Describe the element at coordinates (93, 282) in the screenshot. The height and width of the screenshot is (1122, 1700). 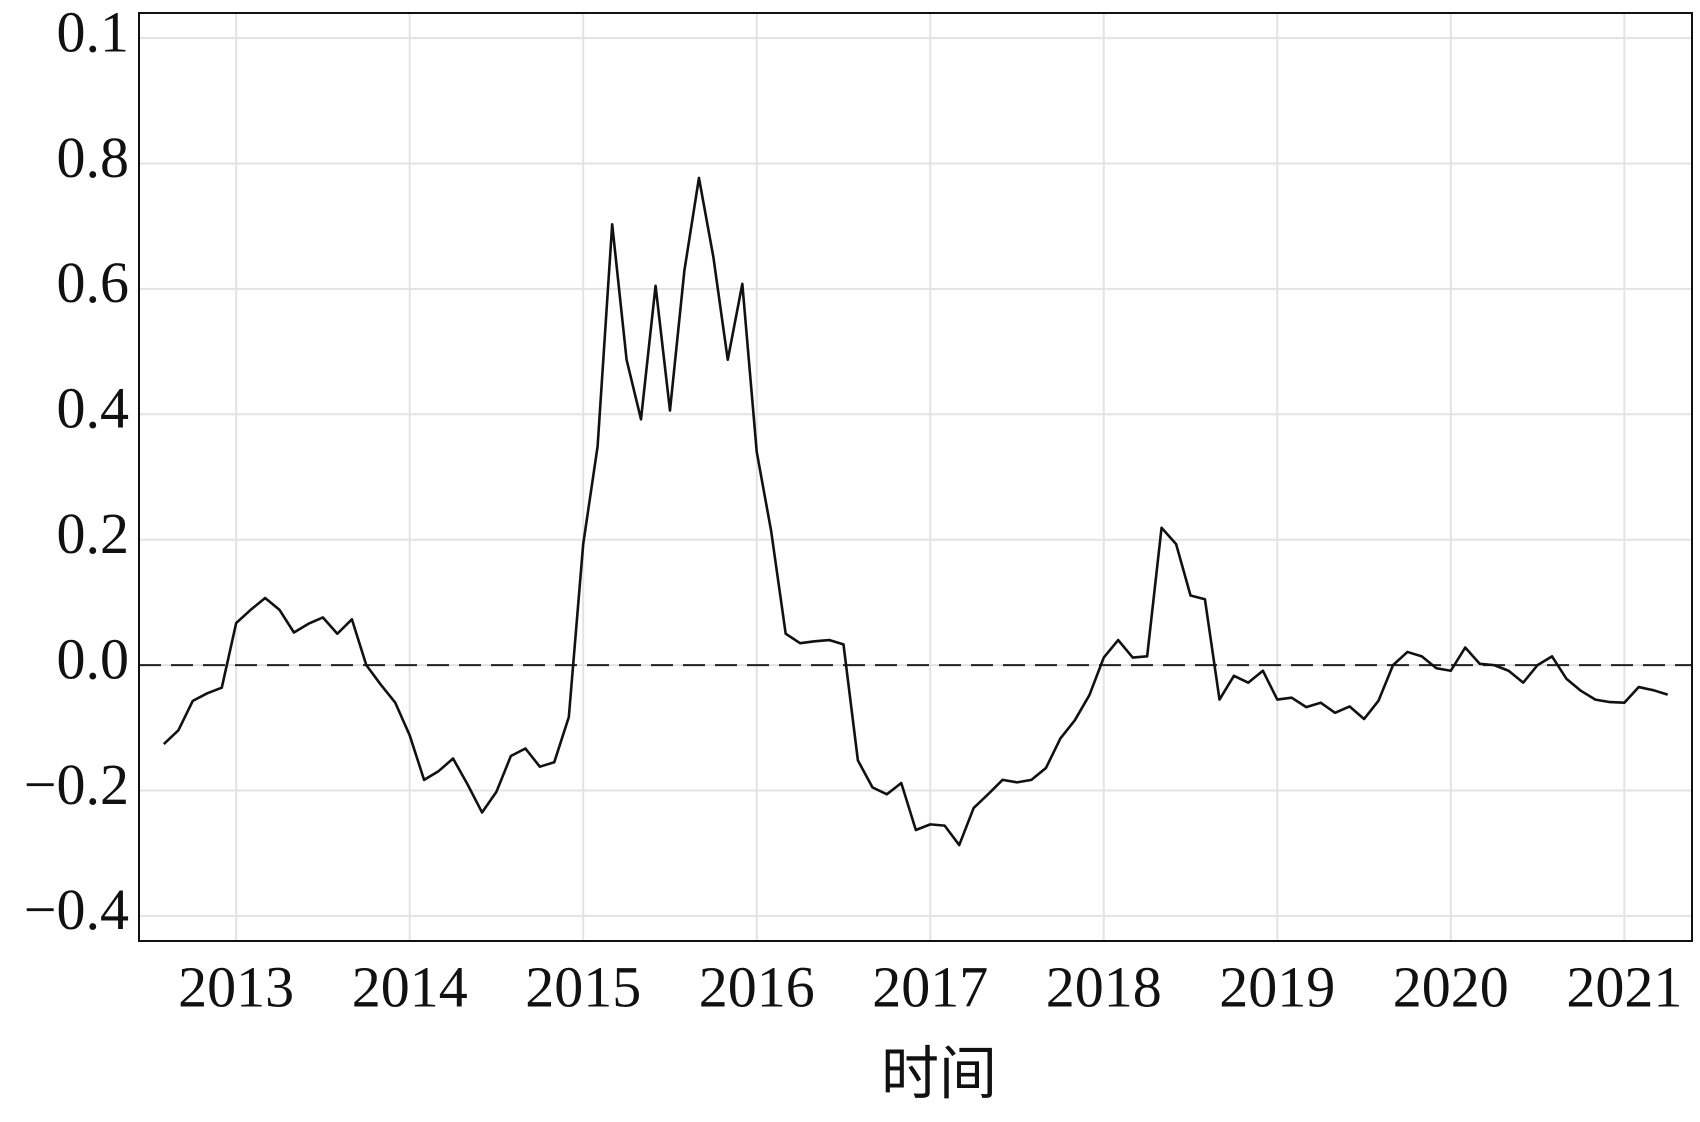
I see `y-tick-label: 0.6` at that location.